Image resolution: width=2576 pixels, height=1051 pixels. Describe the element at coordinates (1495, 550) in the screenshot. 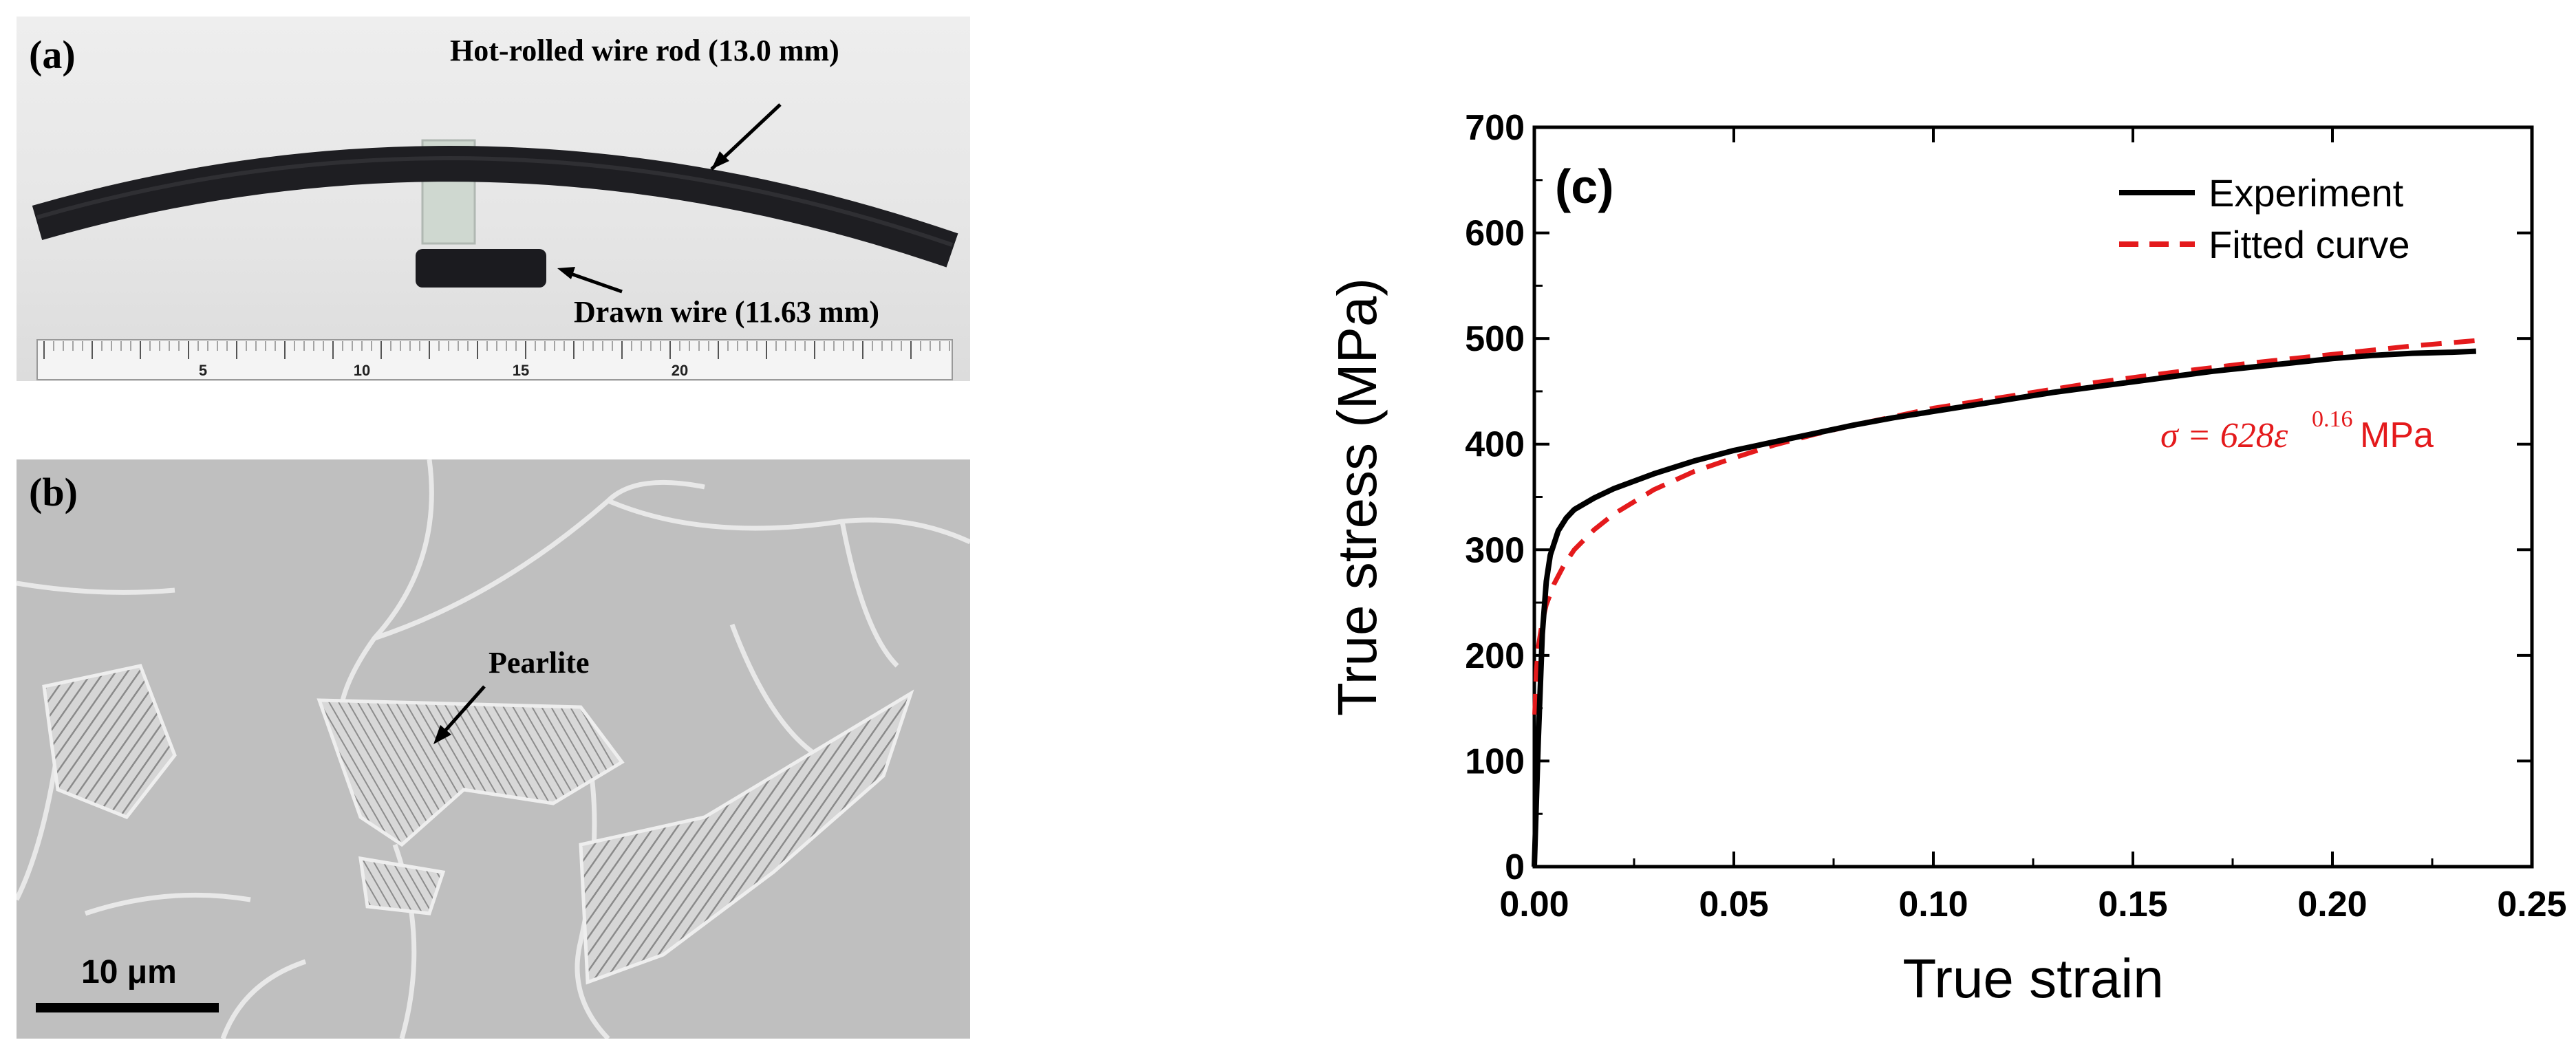

I see `y-tick-label: 300` at that location.